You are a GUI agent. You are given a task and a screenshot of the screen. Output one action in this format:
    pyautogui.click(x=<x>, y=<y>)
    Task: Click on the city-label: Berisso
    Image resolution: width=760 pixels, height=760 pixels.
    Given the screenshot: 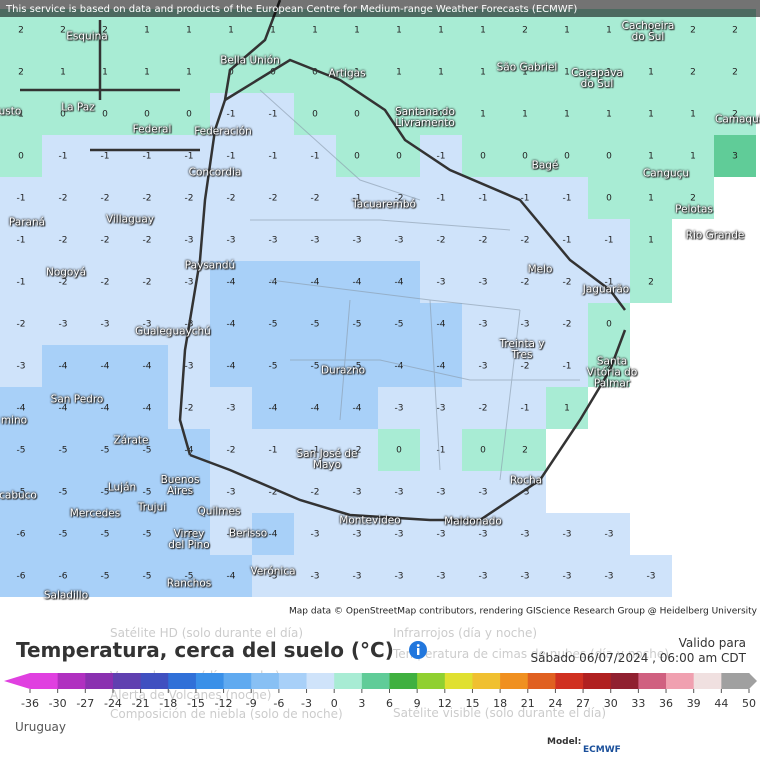 What is the action you would take?
    pyautogui.click(x=248, y=533)
    